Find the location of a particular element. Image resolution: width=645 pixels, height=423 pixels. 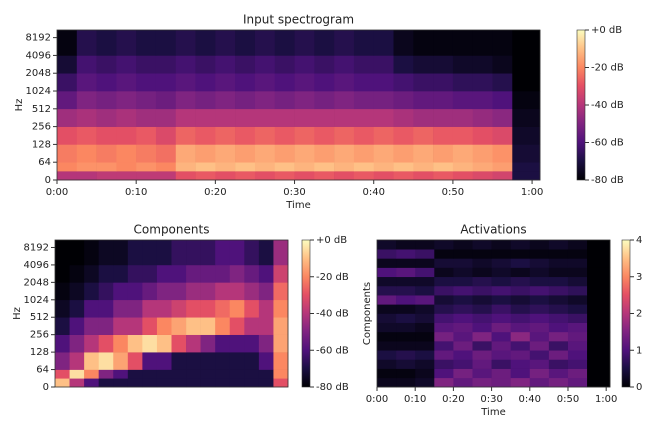

panel-title: Input spectrogram is located at coordinates (298, 20).